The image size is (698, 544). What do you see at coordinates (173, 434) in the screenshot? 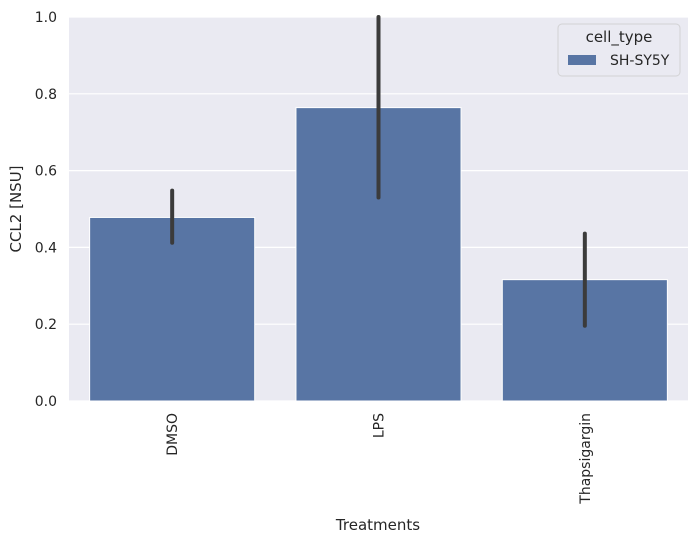
I see `x-tick-label: DMSO` at bounding box center [173, 434].